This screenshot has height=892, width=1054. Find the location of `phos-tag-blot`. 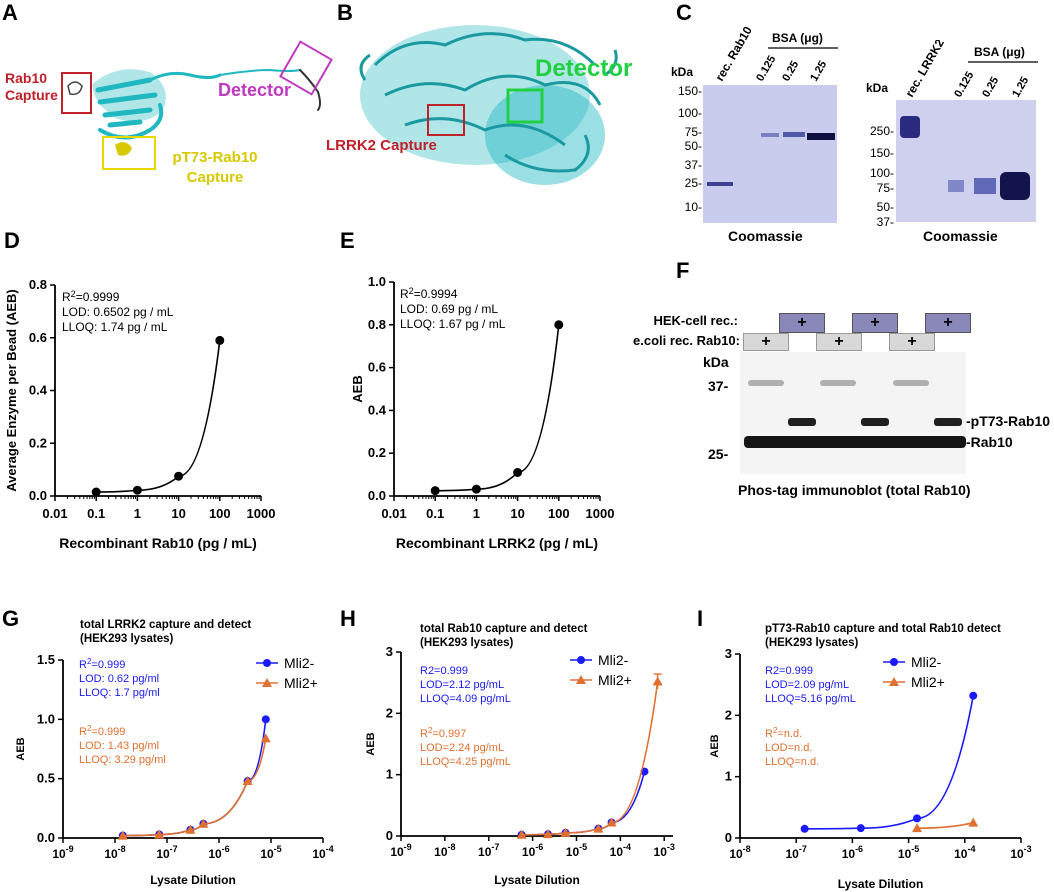

phos-tag-blot is located at coordinates (853, 413).